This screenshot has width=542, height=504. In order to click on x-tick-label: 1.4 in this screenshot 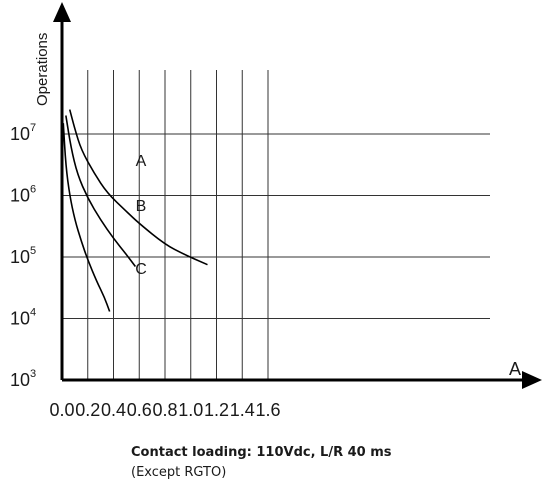, I will do `click(242, 410)`.